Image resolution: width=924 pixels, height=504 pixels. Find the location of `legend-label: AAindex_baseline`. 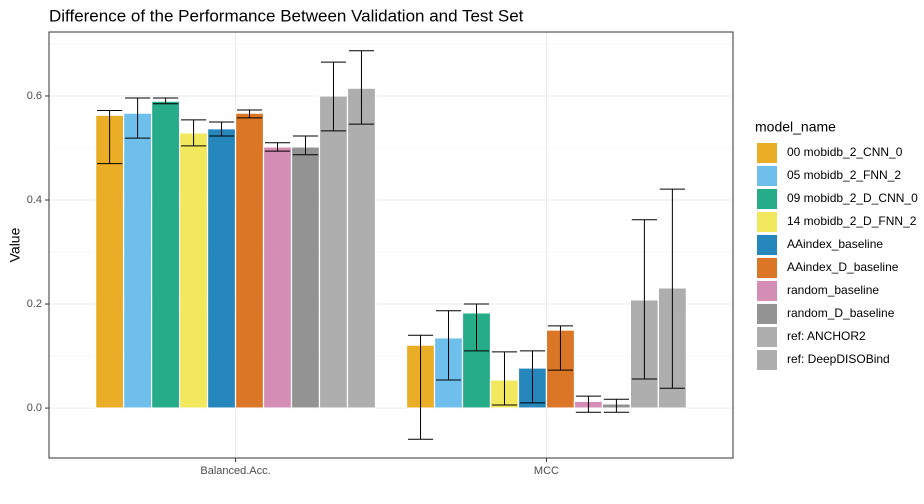

legend-label: AAindex_baseline is located at coordinates (835, 244).